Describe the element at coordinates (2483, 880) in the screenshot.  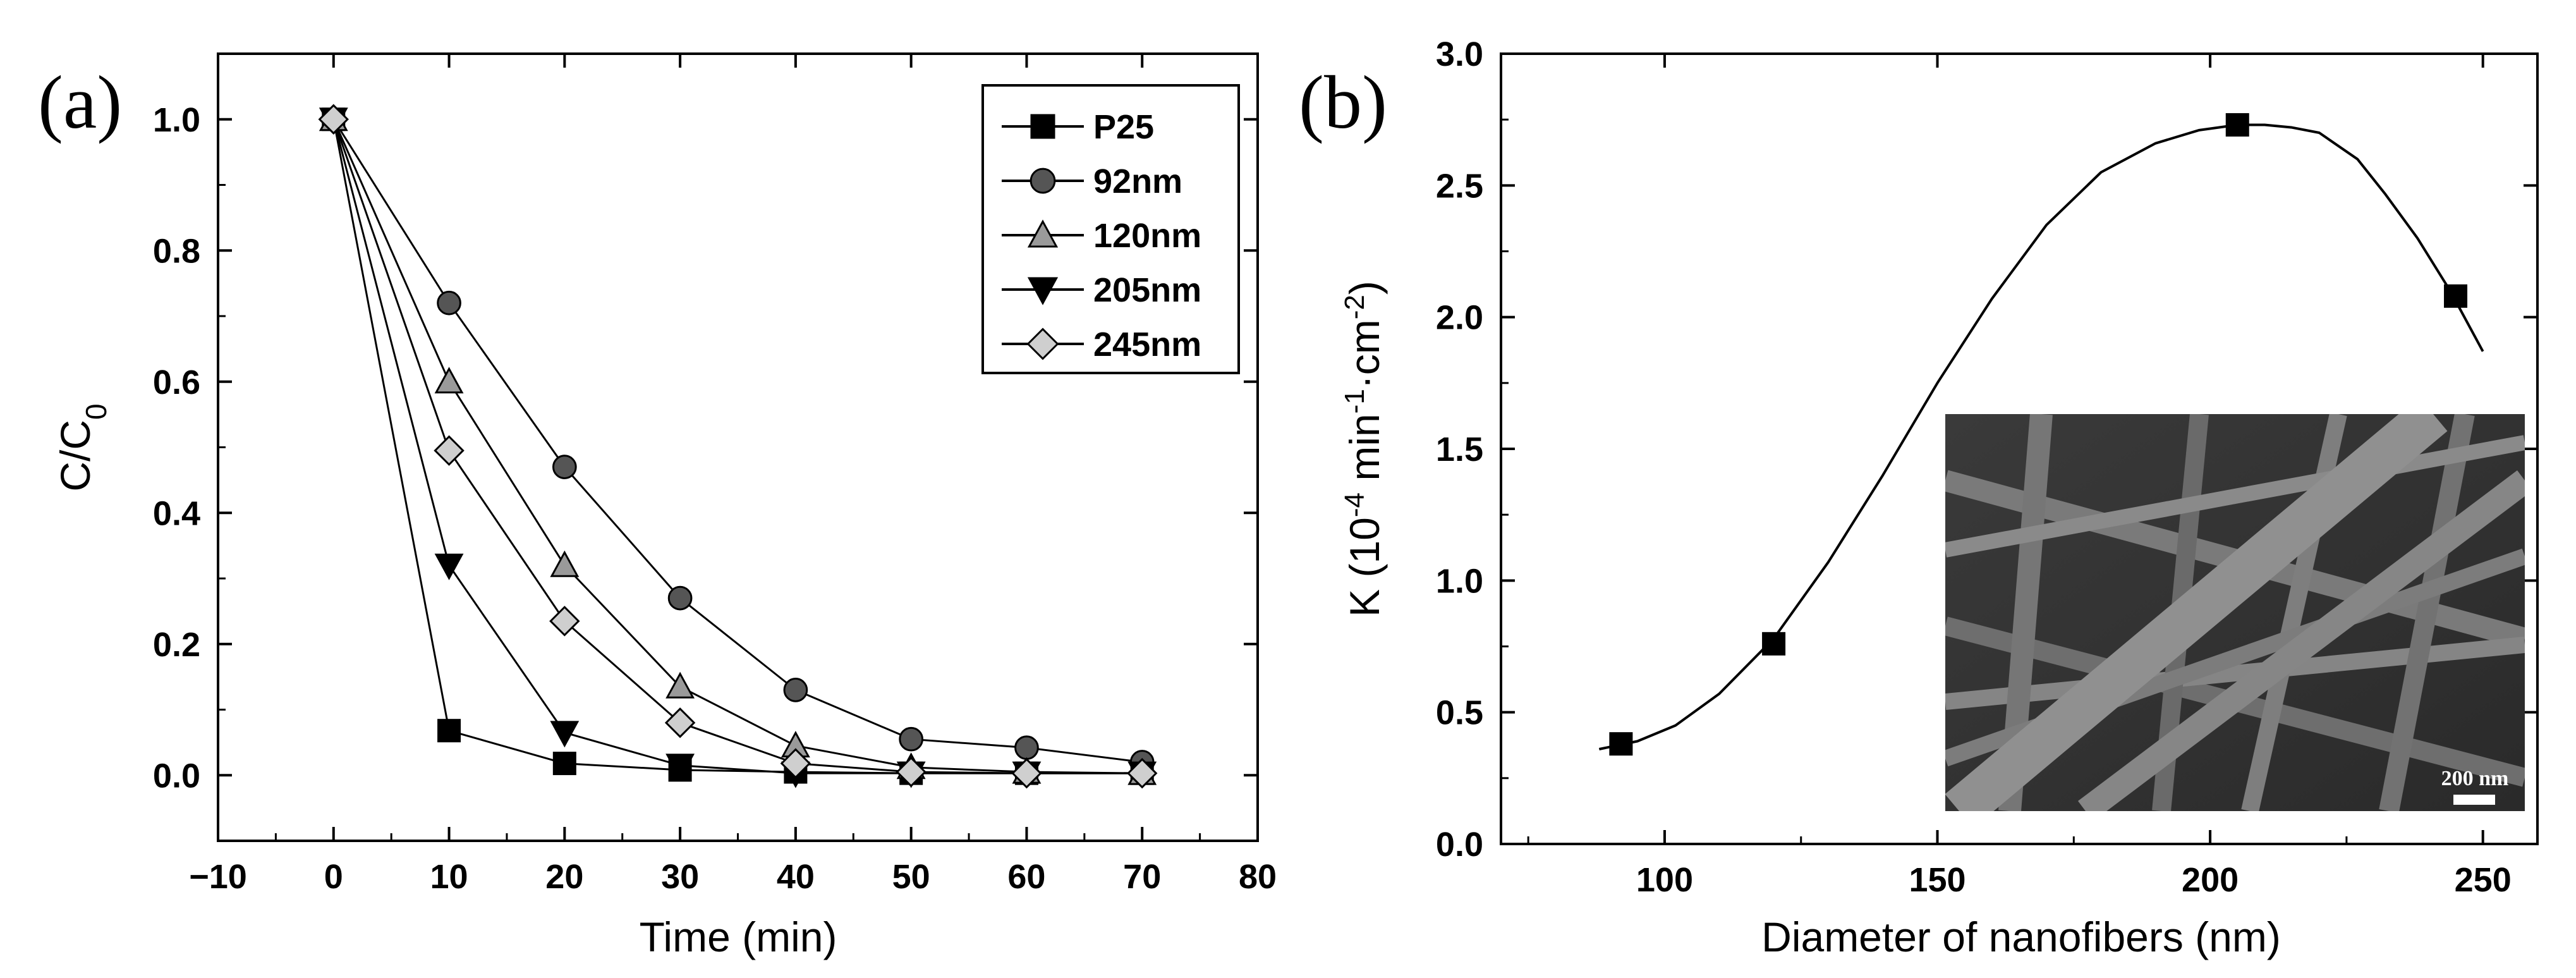
I see `x-tick-label: 250` at that location.